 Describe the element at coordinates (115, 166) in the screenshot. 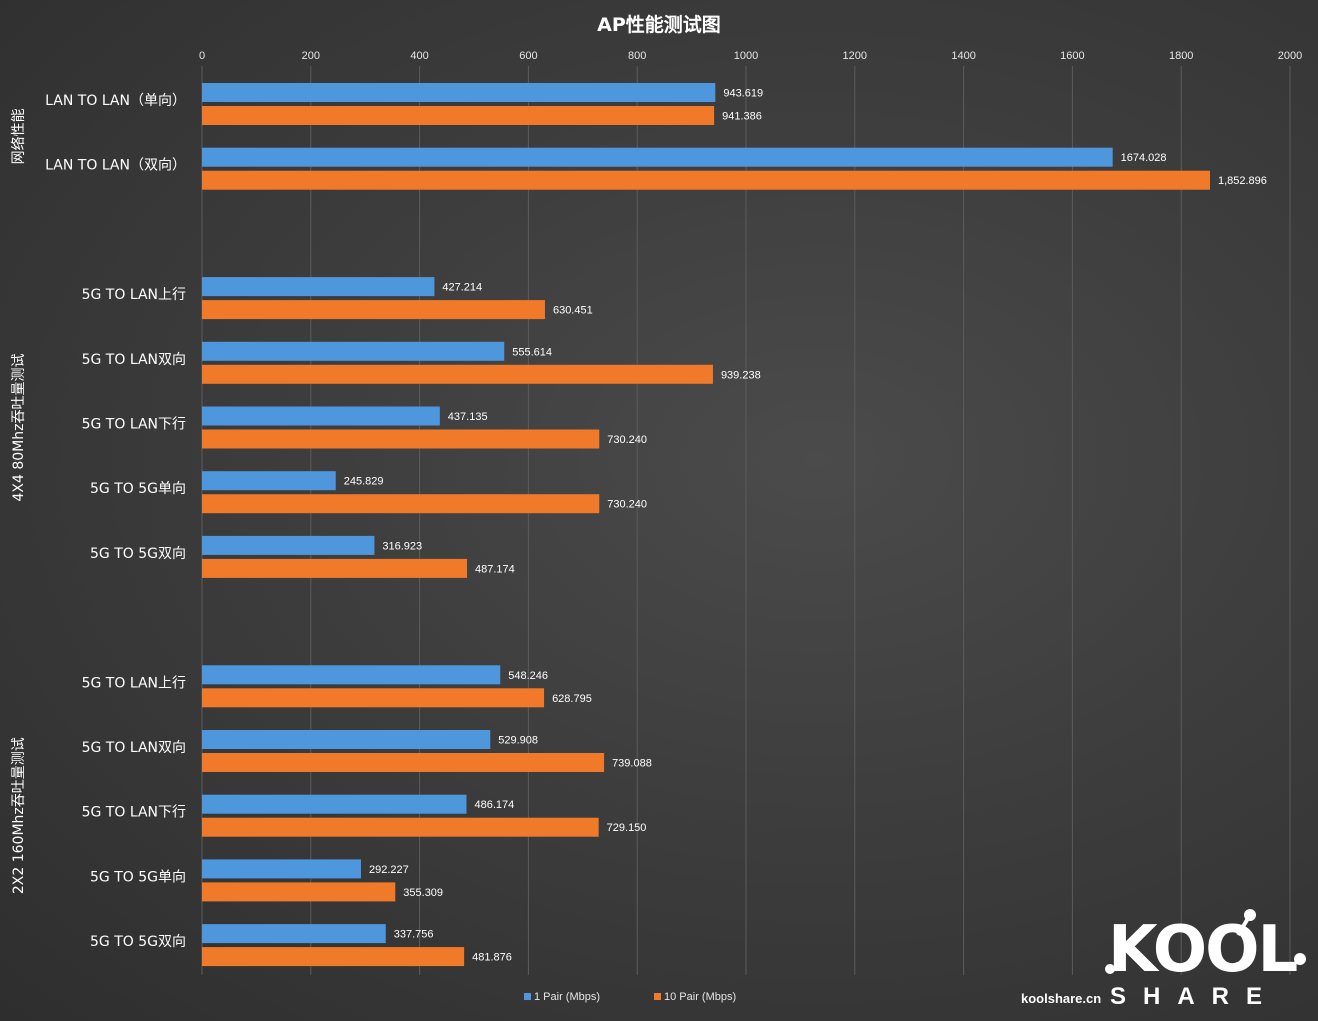

I see `category-label: LAN TO LAN（双向）` at that location.